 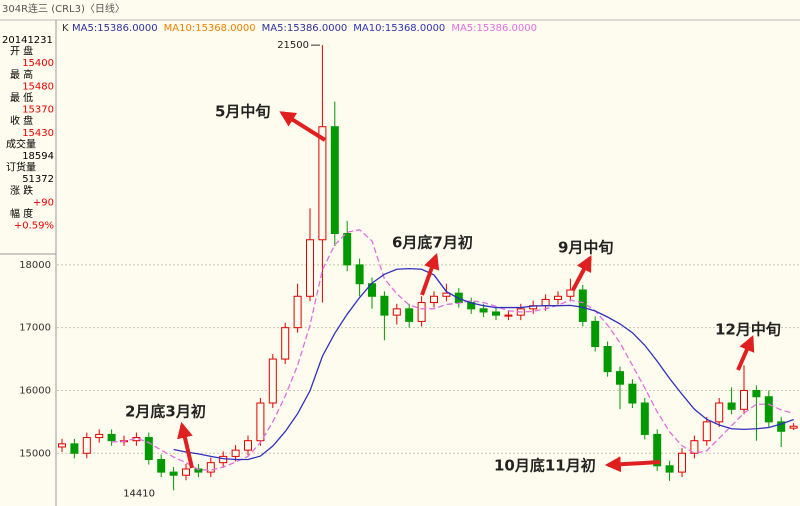 What do you see at coordinates (38, 179) in the screenshot?
I see `info-text: 51372` at bounding box center [38, 179].